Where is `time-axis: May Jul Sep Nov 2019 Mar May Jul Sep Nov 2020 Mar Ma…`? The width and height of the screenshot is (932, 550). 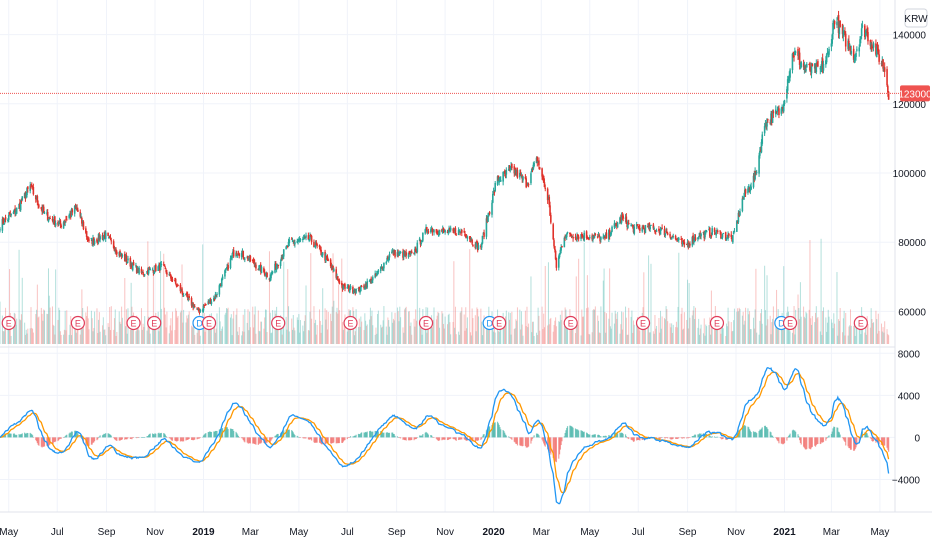 time-axis: May Jul Sep Nov 2019 Mar May Jul Sep Nov 2020 Mar Ma… is located at coordinates (444, 532).